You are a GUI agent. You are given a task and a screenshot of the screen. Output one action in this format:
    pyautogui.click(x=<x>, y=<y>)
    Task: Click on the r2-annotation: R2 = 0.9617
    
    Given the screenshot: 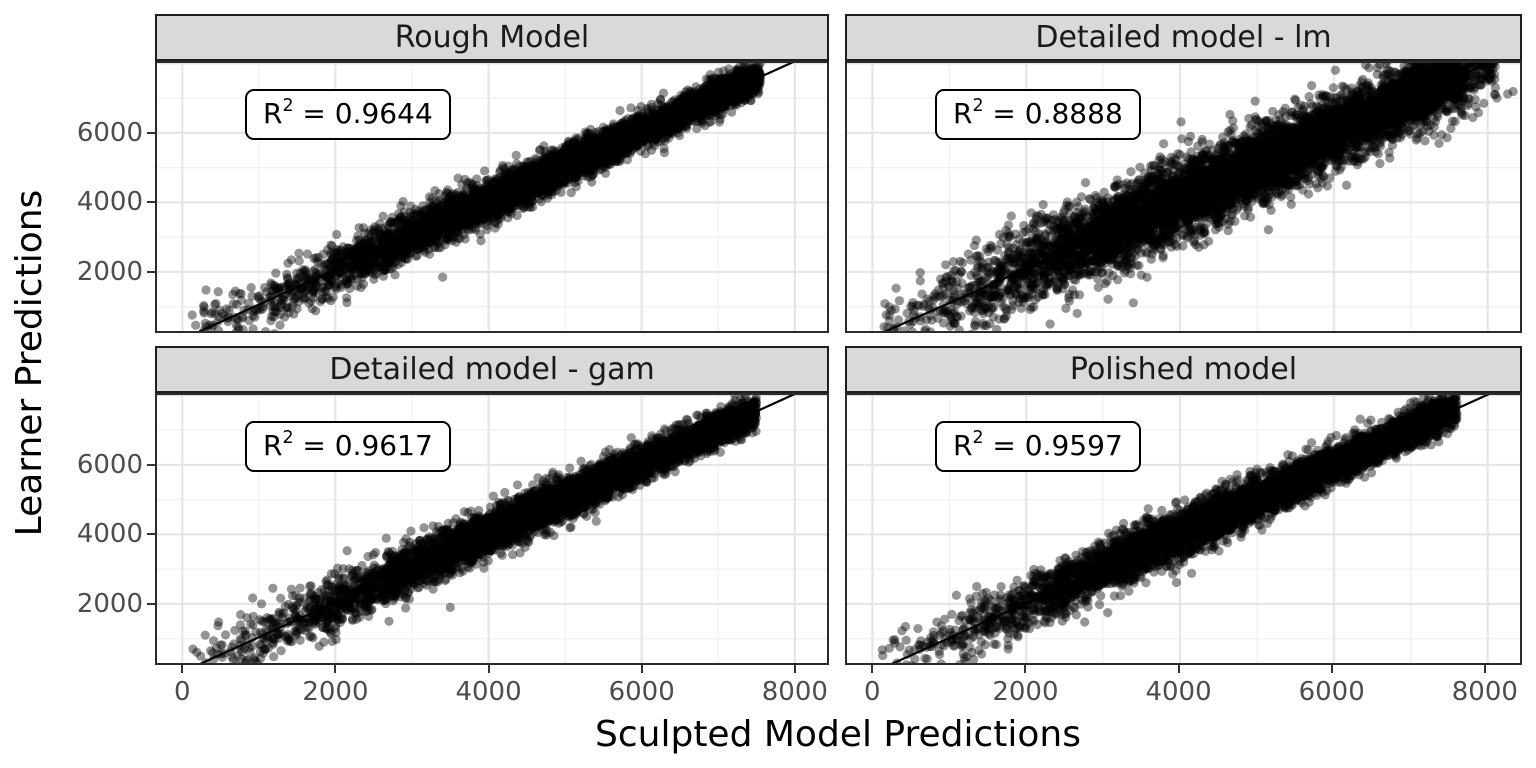 What is the action you would take?
    pyautogui.click(x=348, y=446)
    